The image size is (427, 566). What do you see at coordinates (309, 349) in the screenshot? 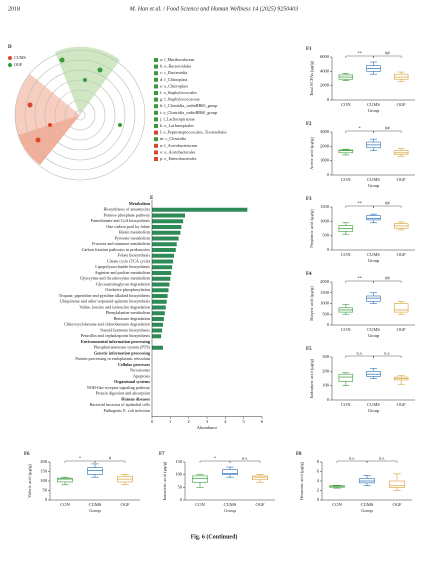
I see `panel-title: F5` at bounding box center [309, 349].